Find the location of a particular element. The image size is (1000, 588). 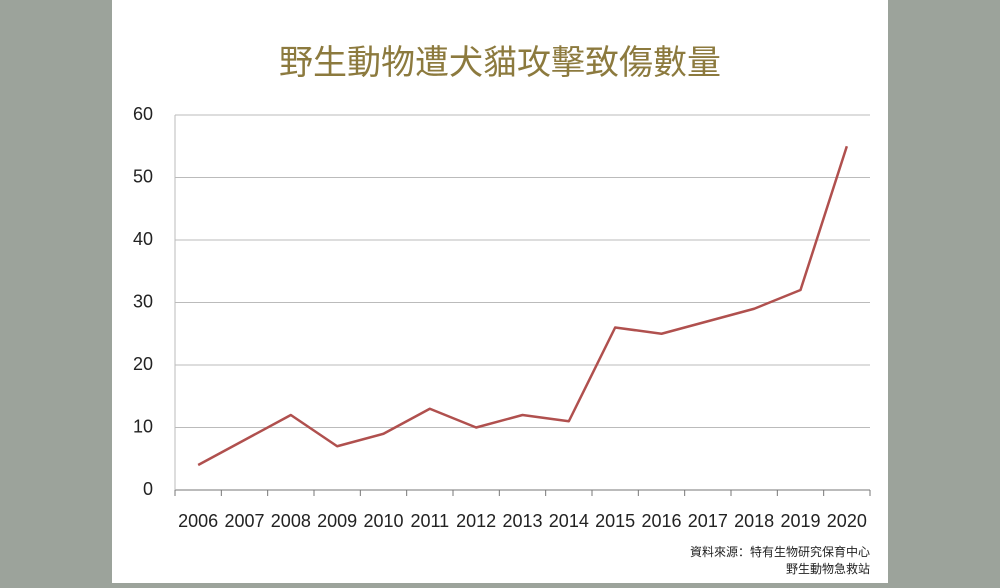

y-tick-label: 0 is located at coordinates (148, 489).